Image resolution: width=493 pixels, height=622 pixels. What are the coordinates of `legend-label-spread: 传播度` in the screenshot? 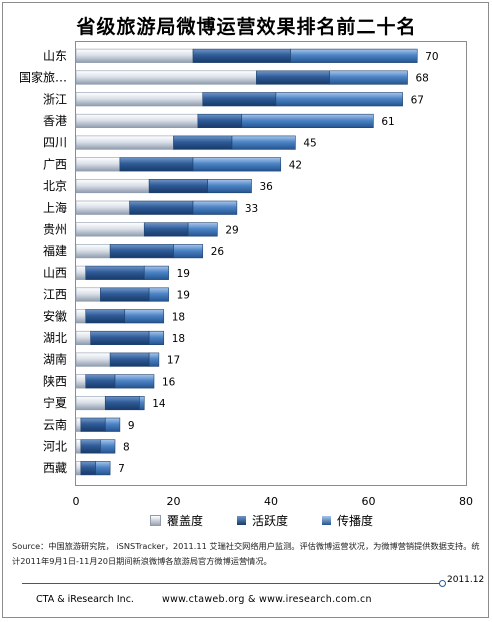 It's located at (355, 521).